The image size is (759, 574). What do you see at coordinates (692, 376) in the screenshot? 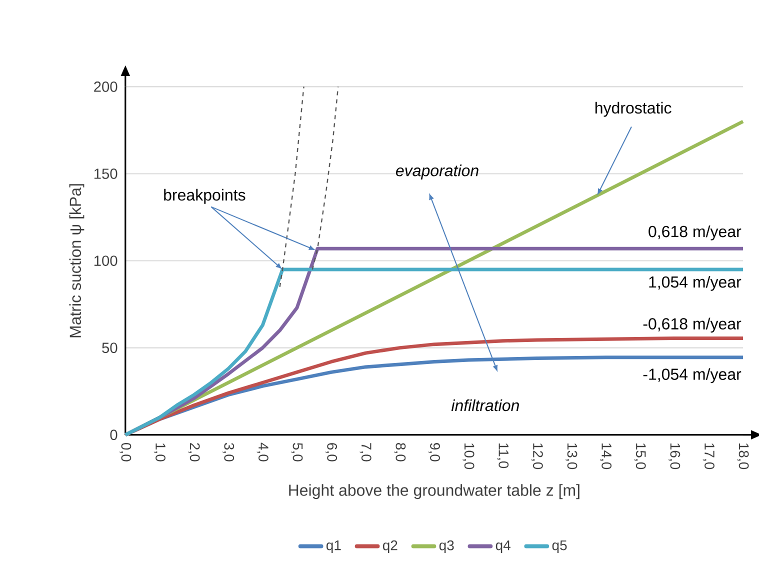
I see `annotation: -1,054 m/year` at bounding box center [692, 376].